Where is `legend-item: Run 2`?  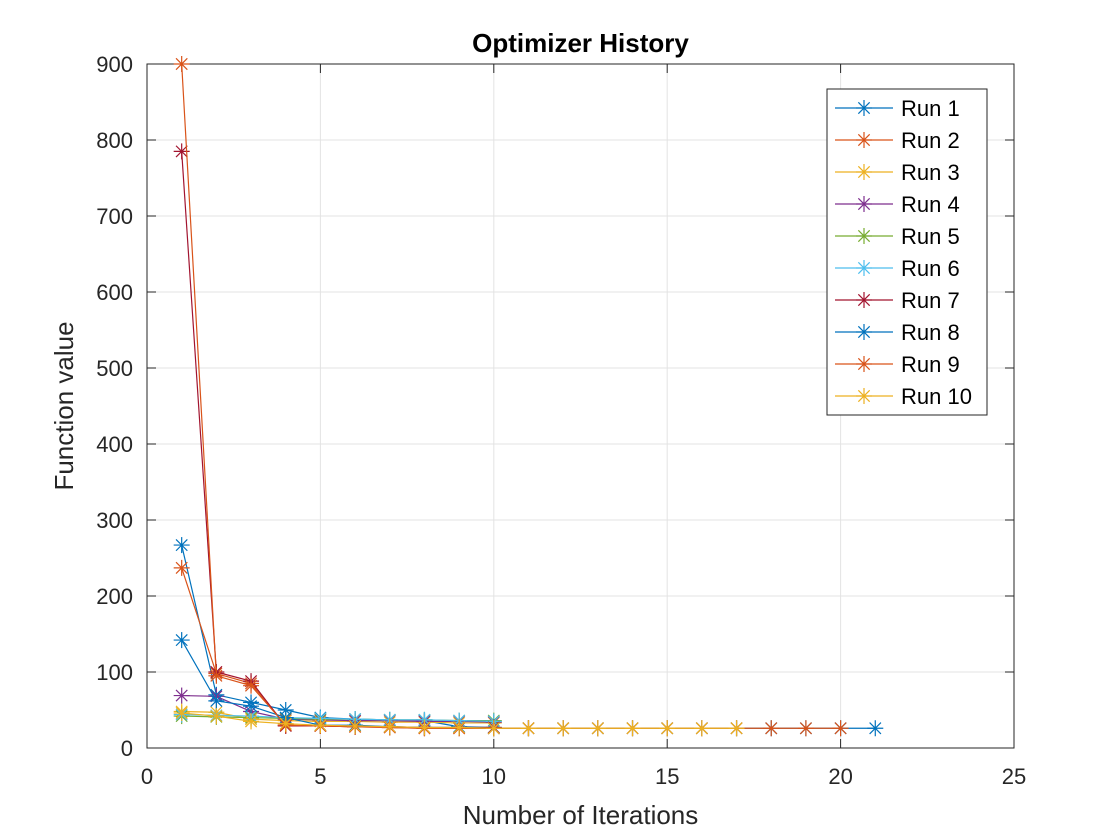
legend-item: Run 2 is located at coordinates (897, 140).